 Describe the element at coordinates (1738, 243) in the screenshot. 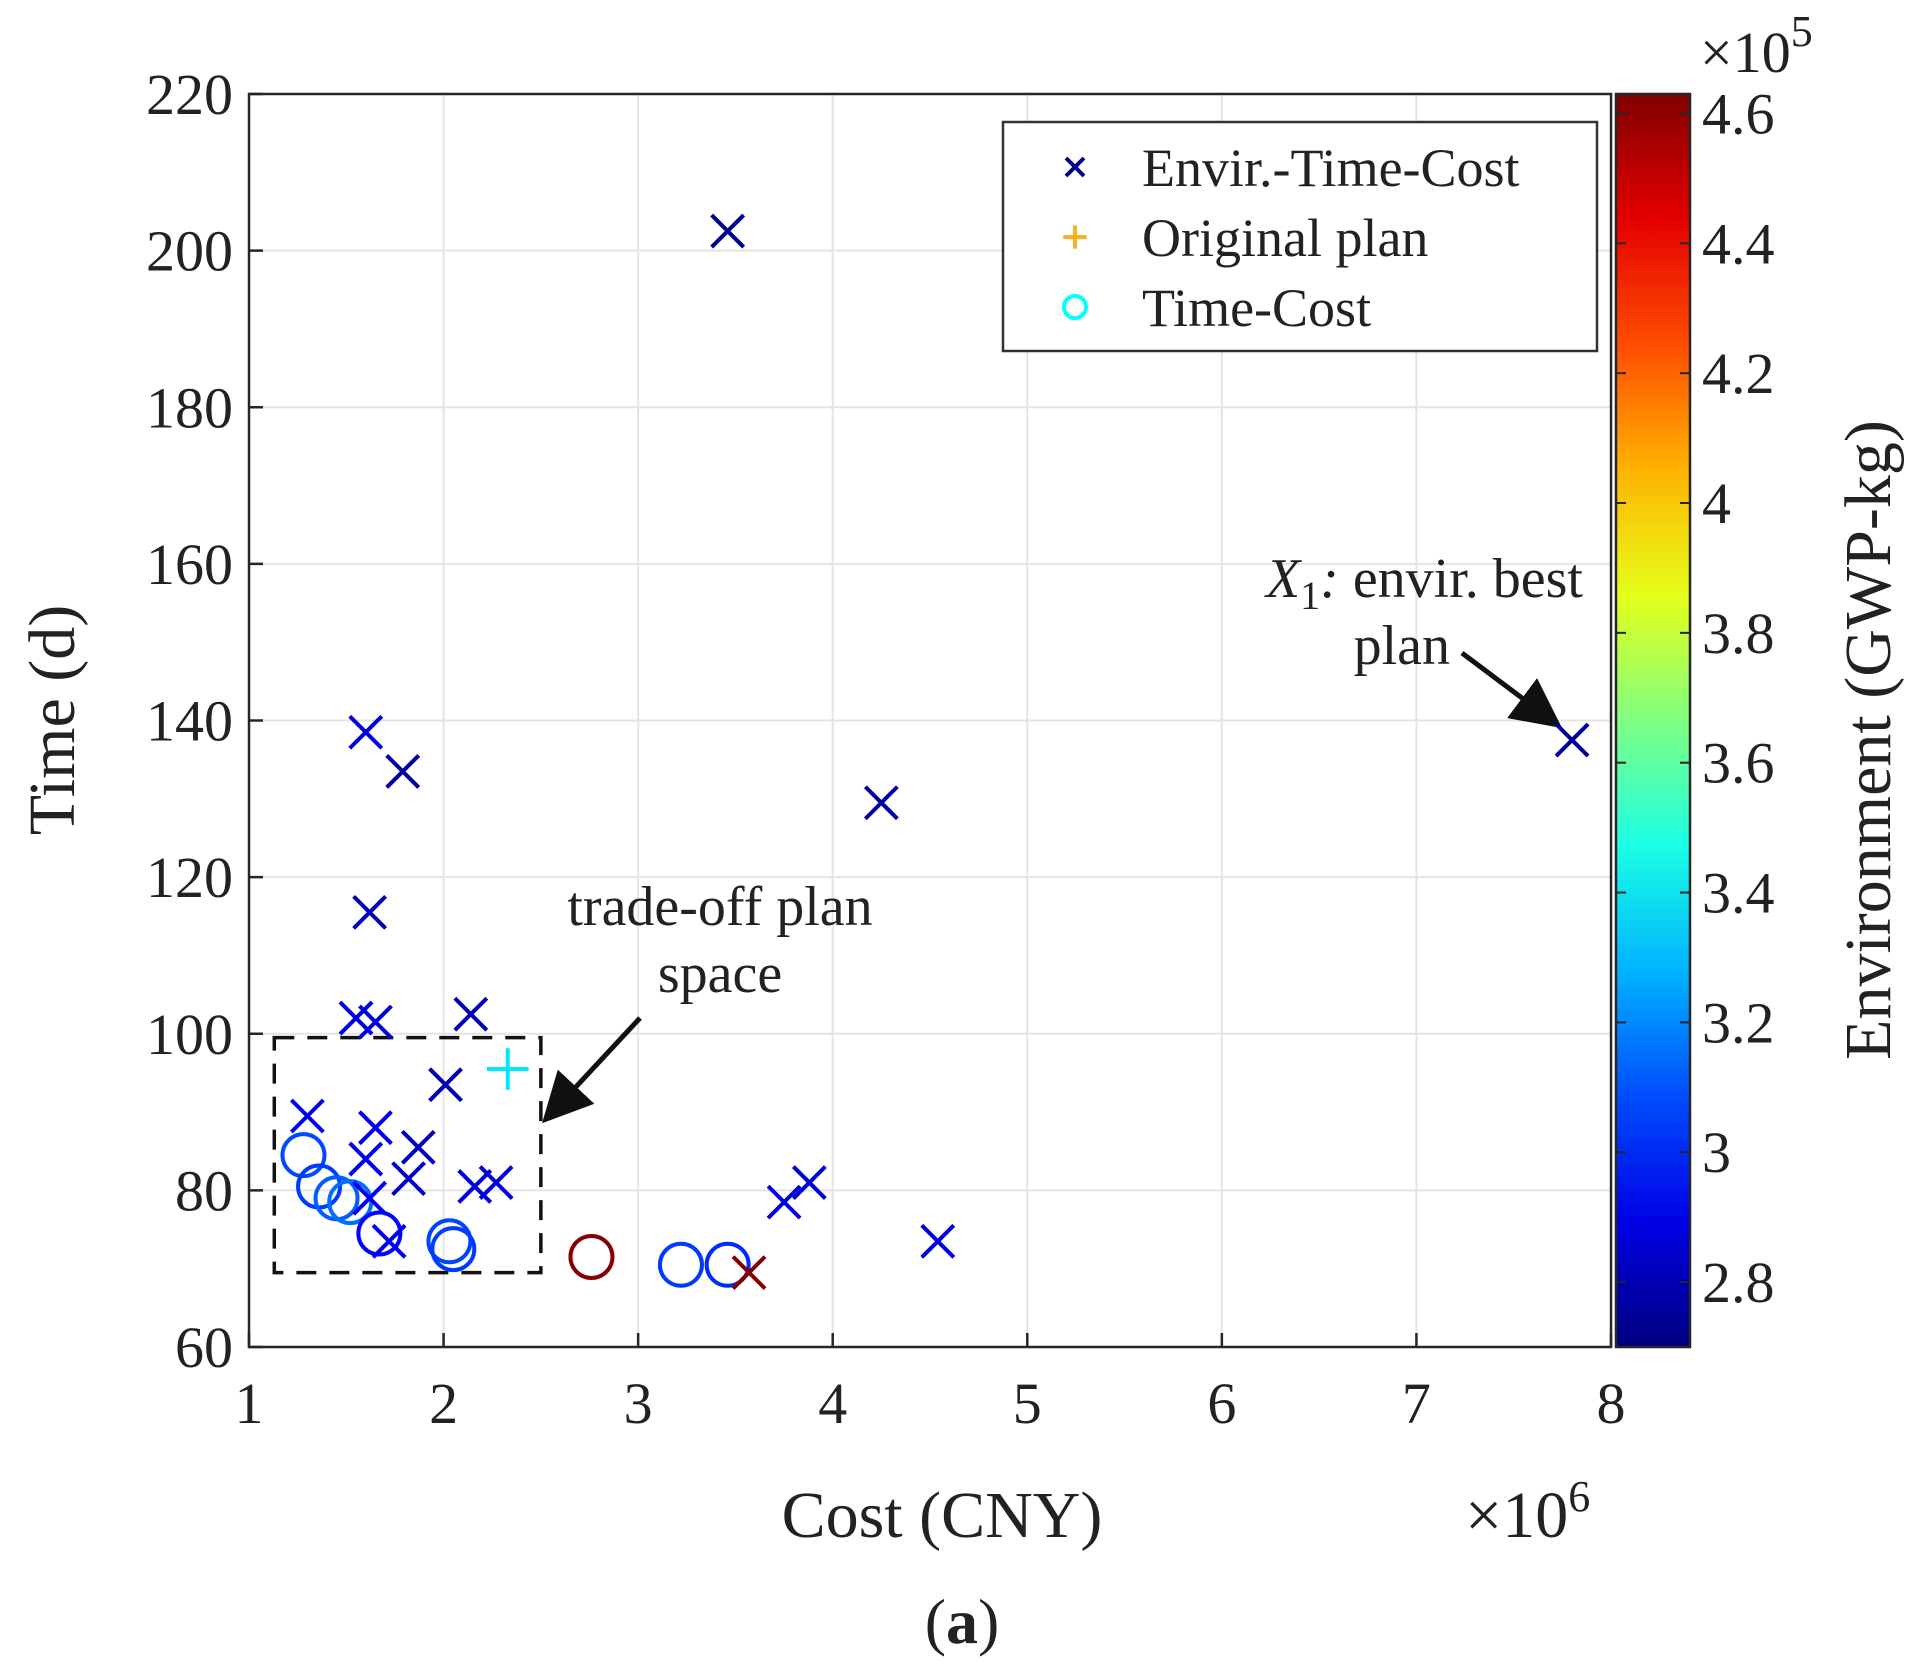

I see `colorbar-tick-label: 4.4` at that location.